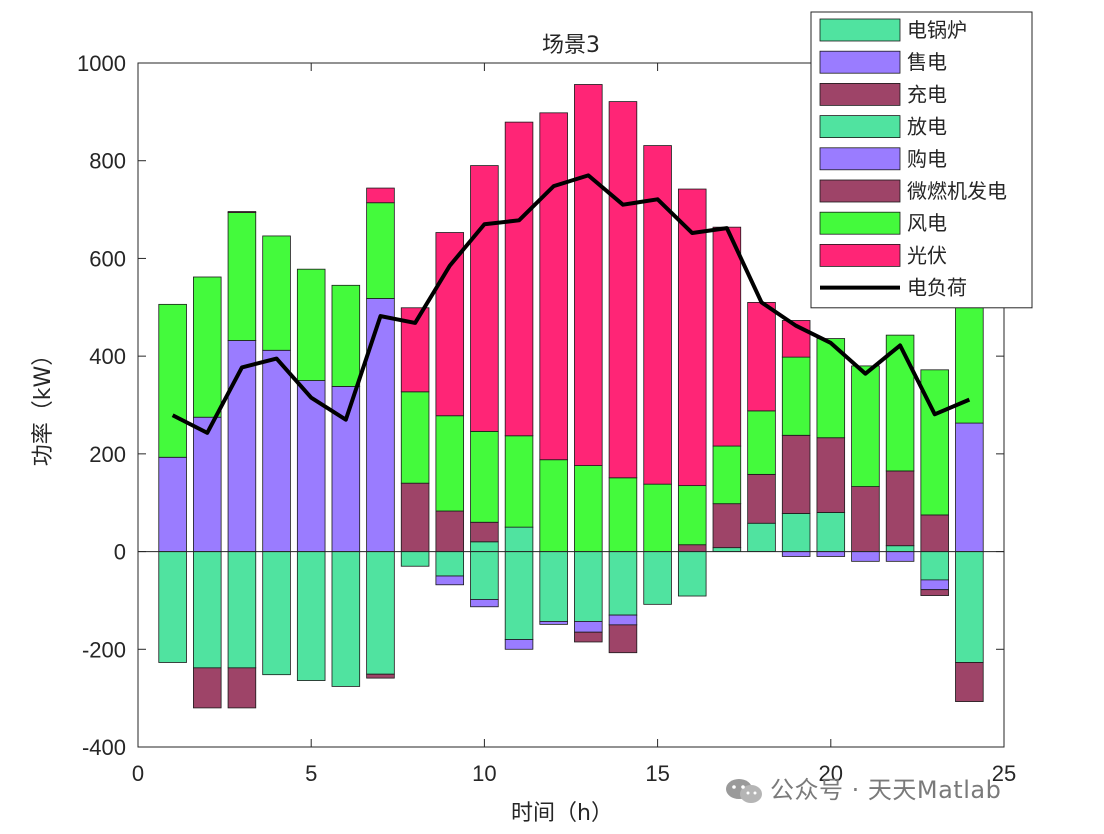 This screenshot has height=834, width=1104. What do you see at coordinates (207, 484) in the screenshot?
I see `bar-s4-x2` at bounding box center [207, 484].